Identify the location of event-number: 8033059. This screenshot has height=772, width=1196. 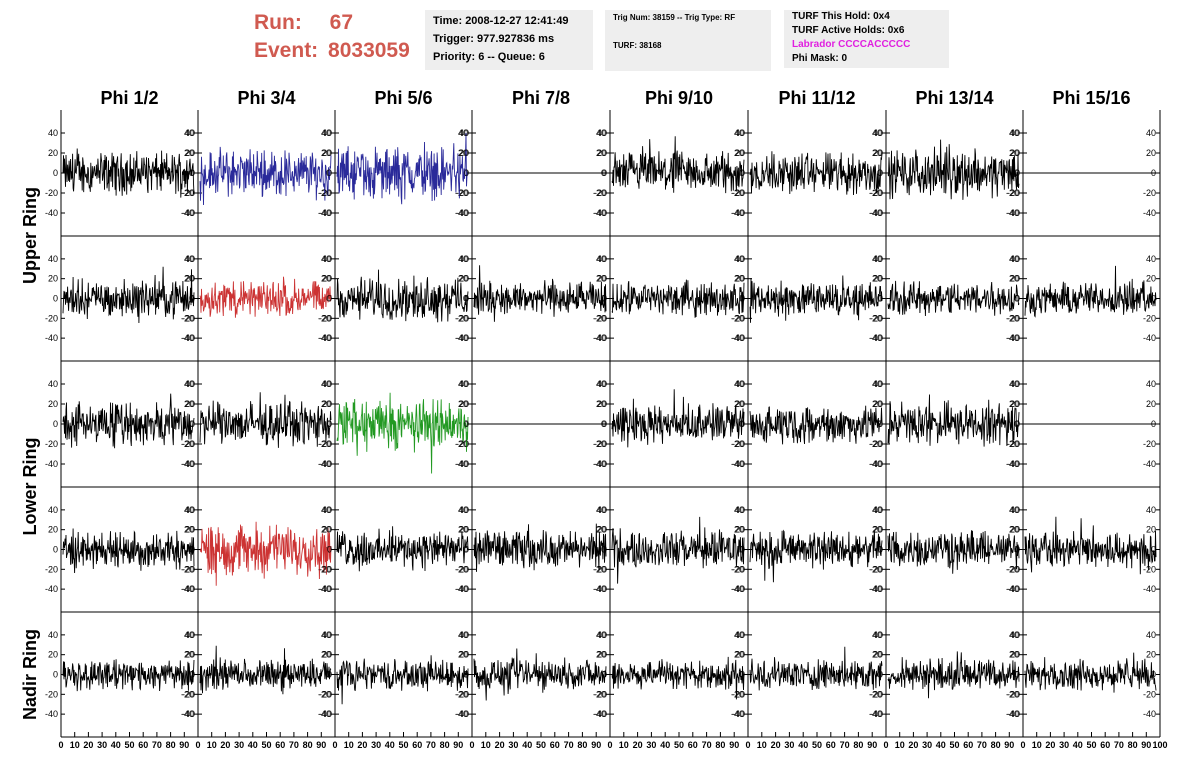
(369, 50).